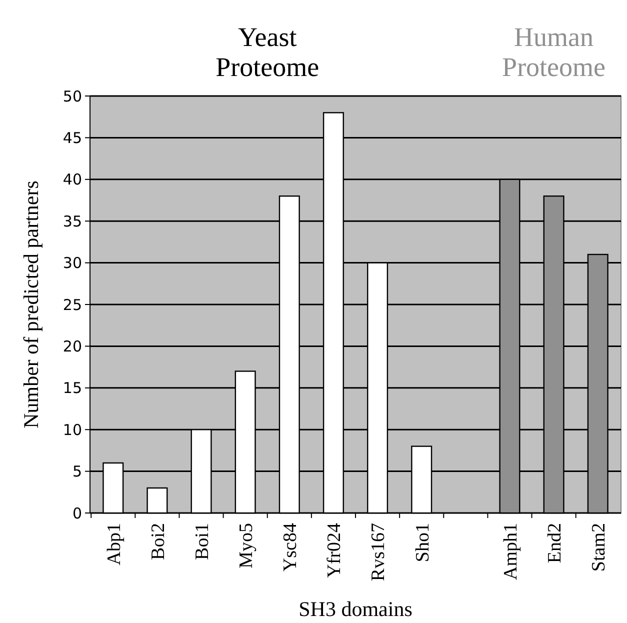 The image size is (627, 623). Describe the element at coordinates (77, 513) in the screenshot. I see `y-tick-label: 0` at that location.